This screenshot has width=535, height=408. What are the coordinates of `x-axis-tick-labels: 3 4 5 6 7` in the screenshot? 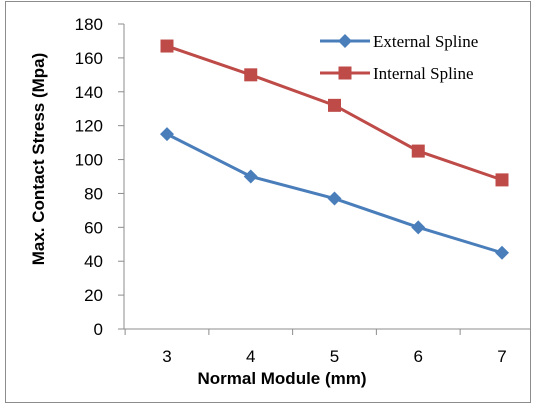 It's located at (334, 356).